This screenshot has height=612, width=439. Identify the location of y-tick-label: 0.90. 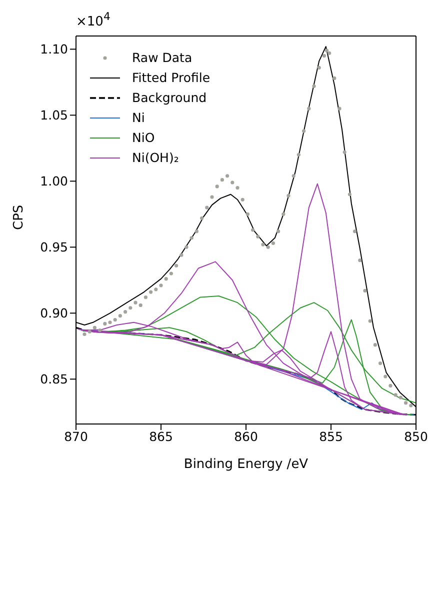
(54, 313).